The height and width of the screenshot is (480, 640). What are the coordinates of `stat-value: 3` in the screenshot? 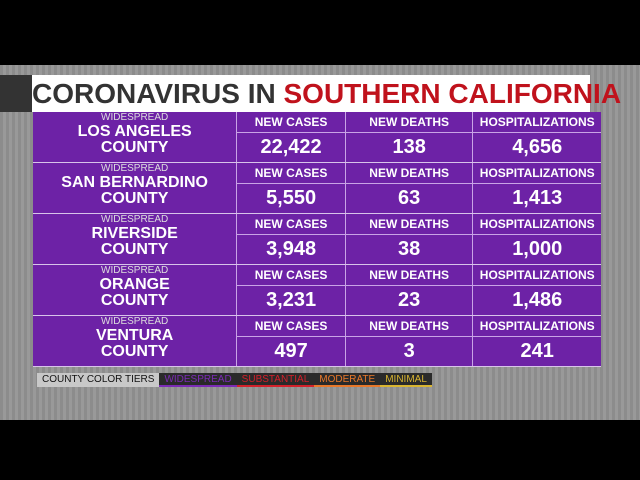 It's located at (409, 351).